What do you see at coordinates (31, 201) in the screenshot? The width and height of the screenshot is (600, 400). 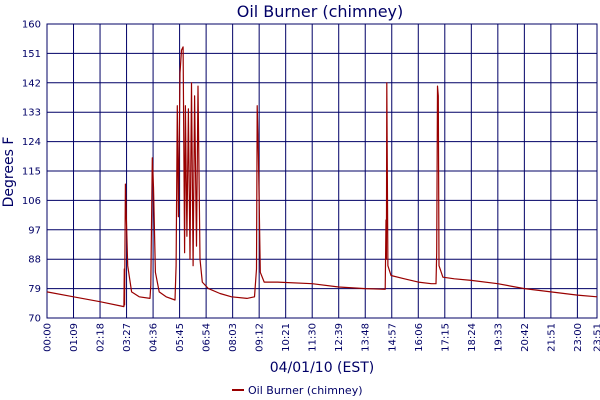 I see `y-tick-label: 106` at bounding box center [31, 201].